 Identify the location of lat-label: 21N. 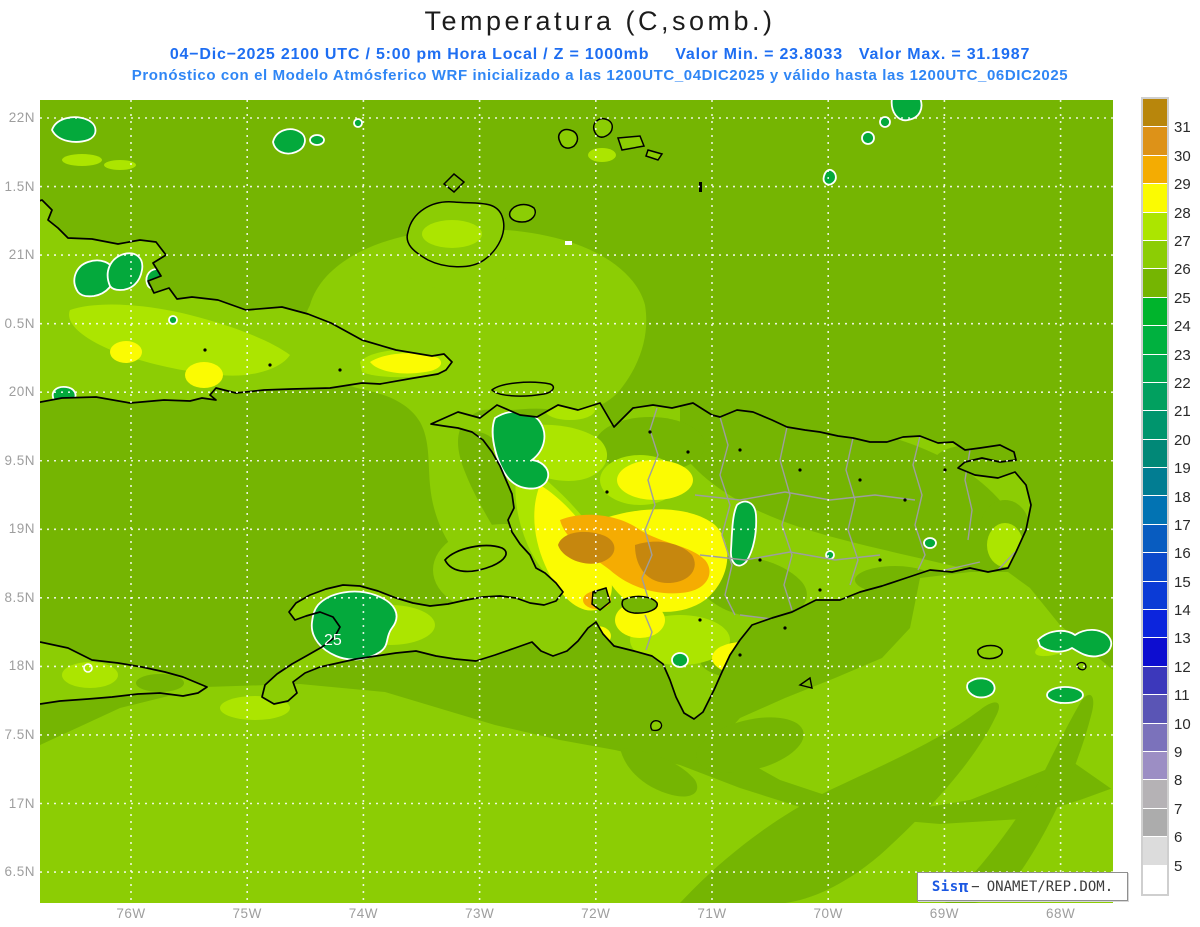
(21, 255).